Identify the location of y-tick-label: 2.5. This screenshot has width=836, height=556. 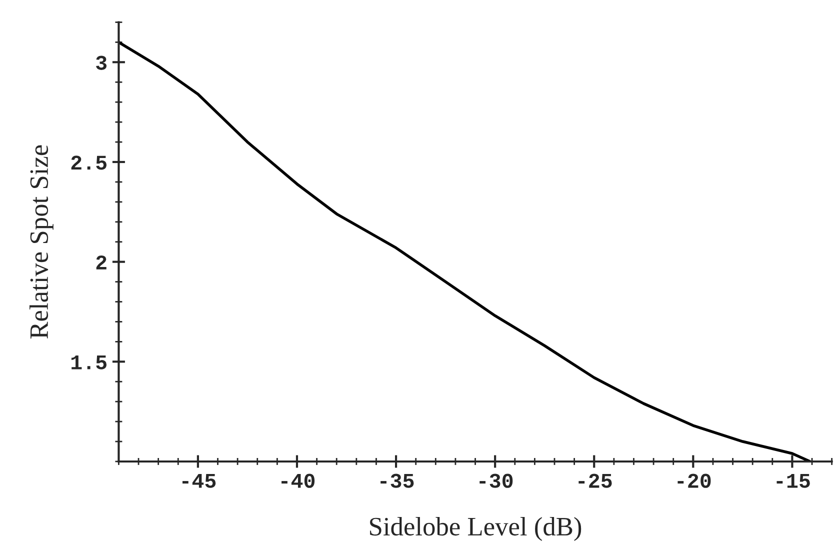
(89, 163).